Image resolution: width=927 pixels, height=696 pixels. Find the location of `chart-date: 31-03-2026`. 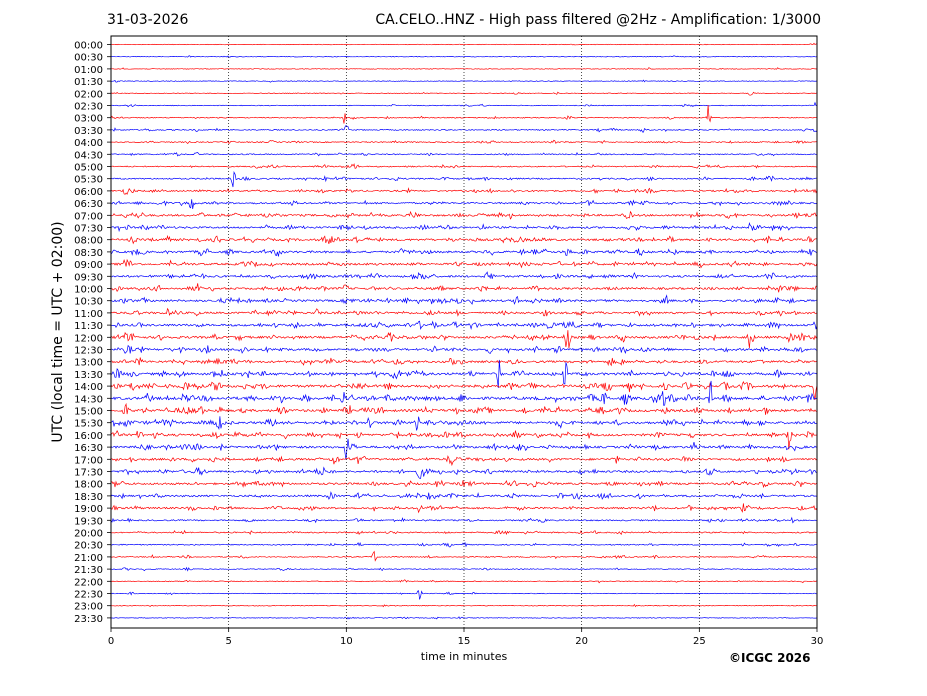

chart-date: 31-03-2026 is located at coordinates (148, 20).